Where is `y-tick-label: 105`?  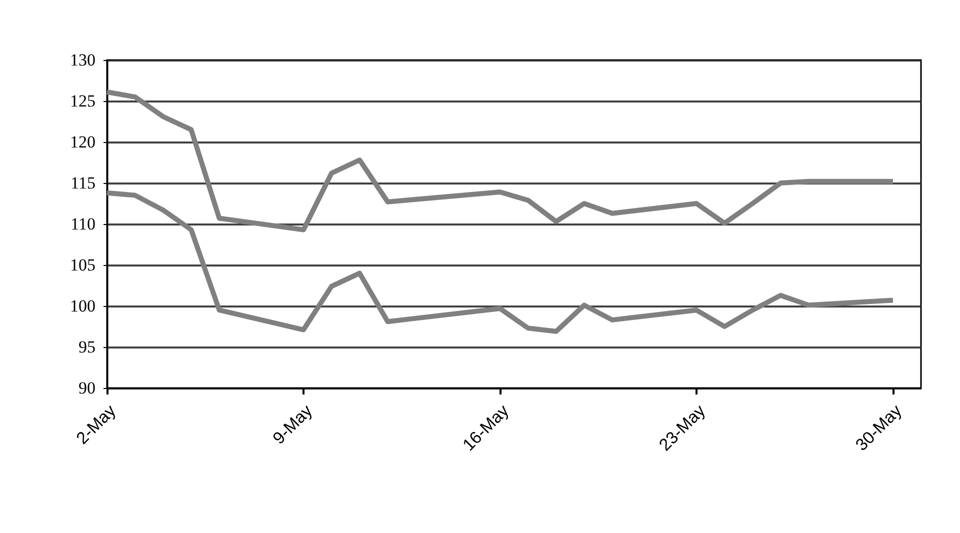
y-tick-label: 105 is located at coordinates (83, 265).